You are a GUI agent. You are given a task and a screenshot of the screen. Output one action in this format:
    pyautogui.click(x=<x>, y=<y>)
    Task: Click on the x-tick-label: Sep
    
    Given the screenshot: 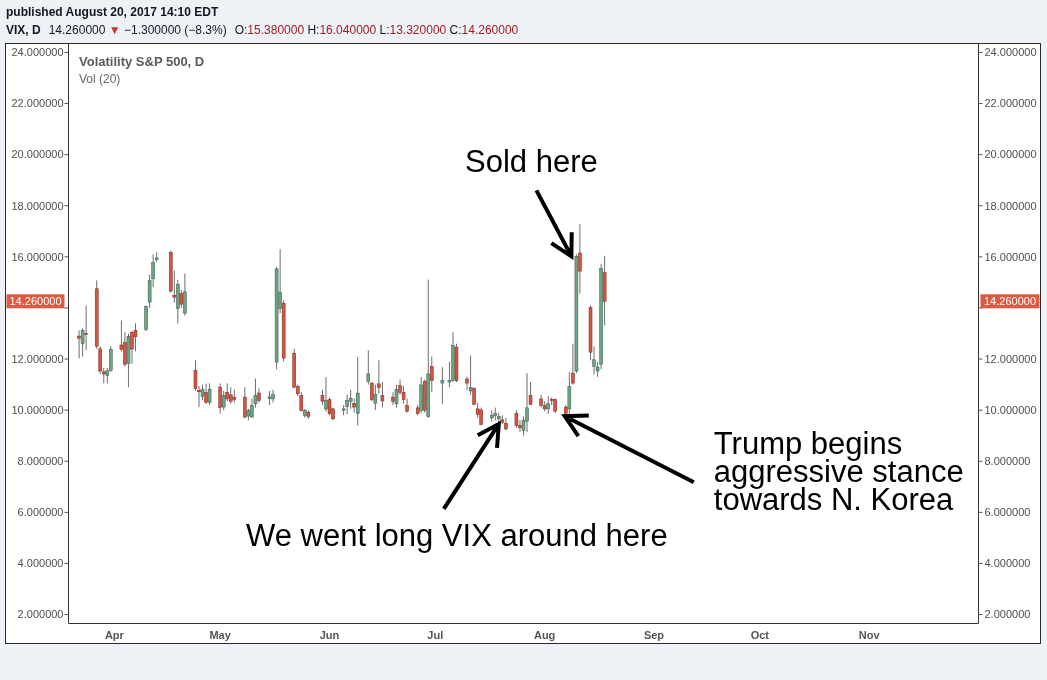 What is the action you would take?
    pyautogui.click(x=654, y=635)
    